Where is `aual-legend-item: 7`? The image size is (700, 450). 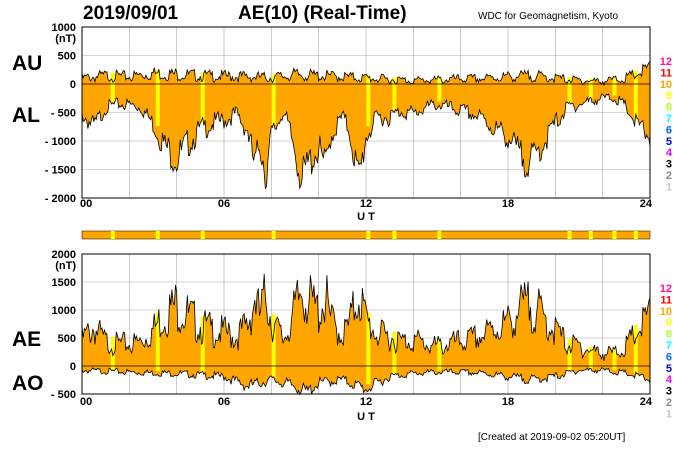 aual-legend-item: 7 is located at coordinates (669, 119).